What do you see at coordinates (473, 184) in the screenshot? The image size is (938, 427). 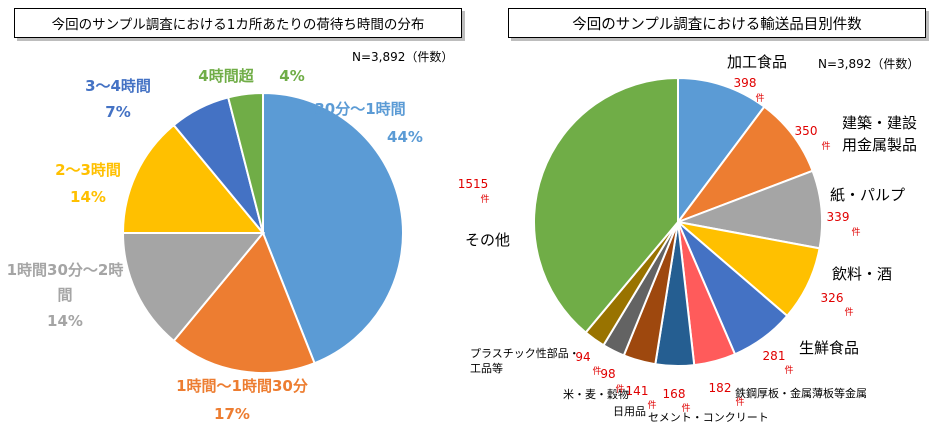 I see `slice-value-label: 1515` at bounding box center [473, 184].